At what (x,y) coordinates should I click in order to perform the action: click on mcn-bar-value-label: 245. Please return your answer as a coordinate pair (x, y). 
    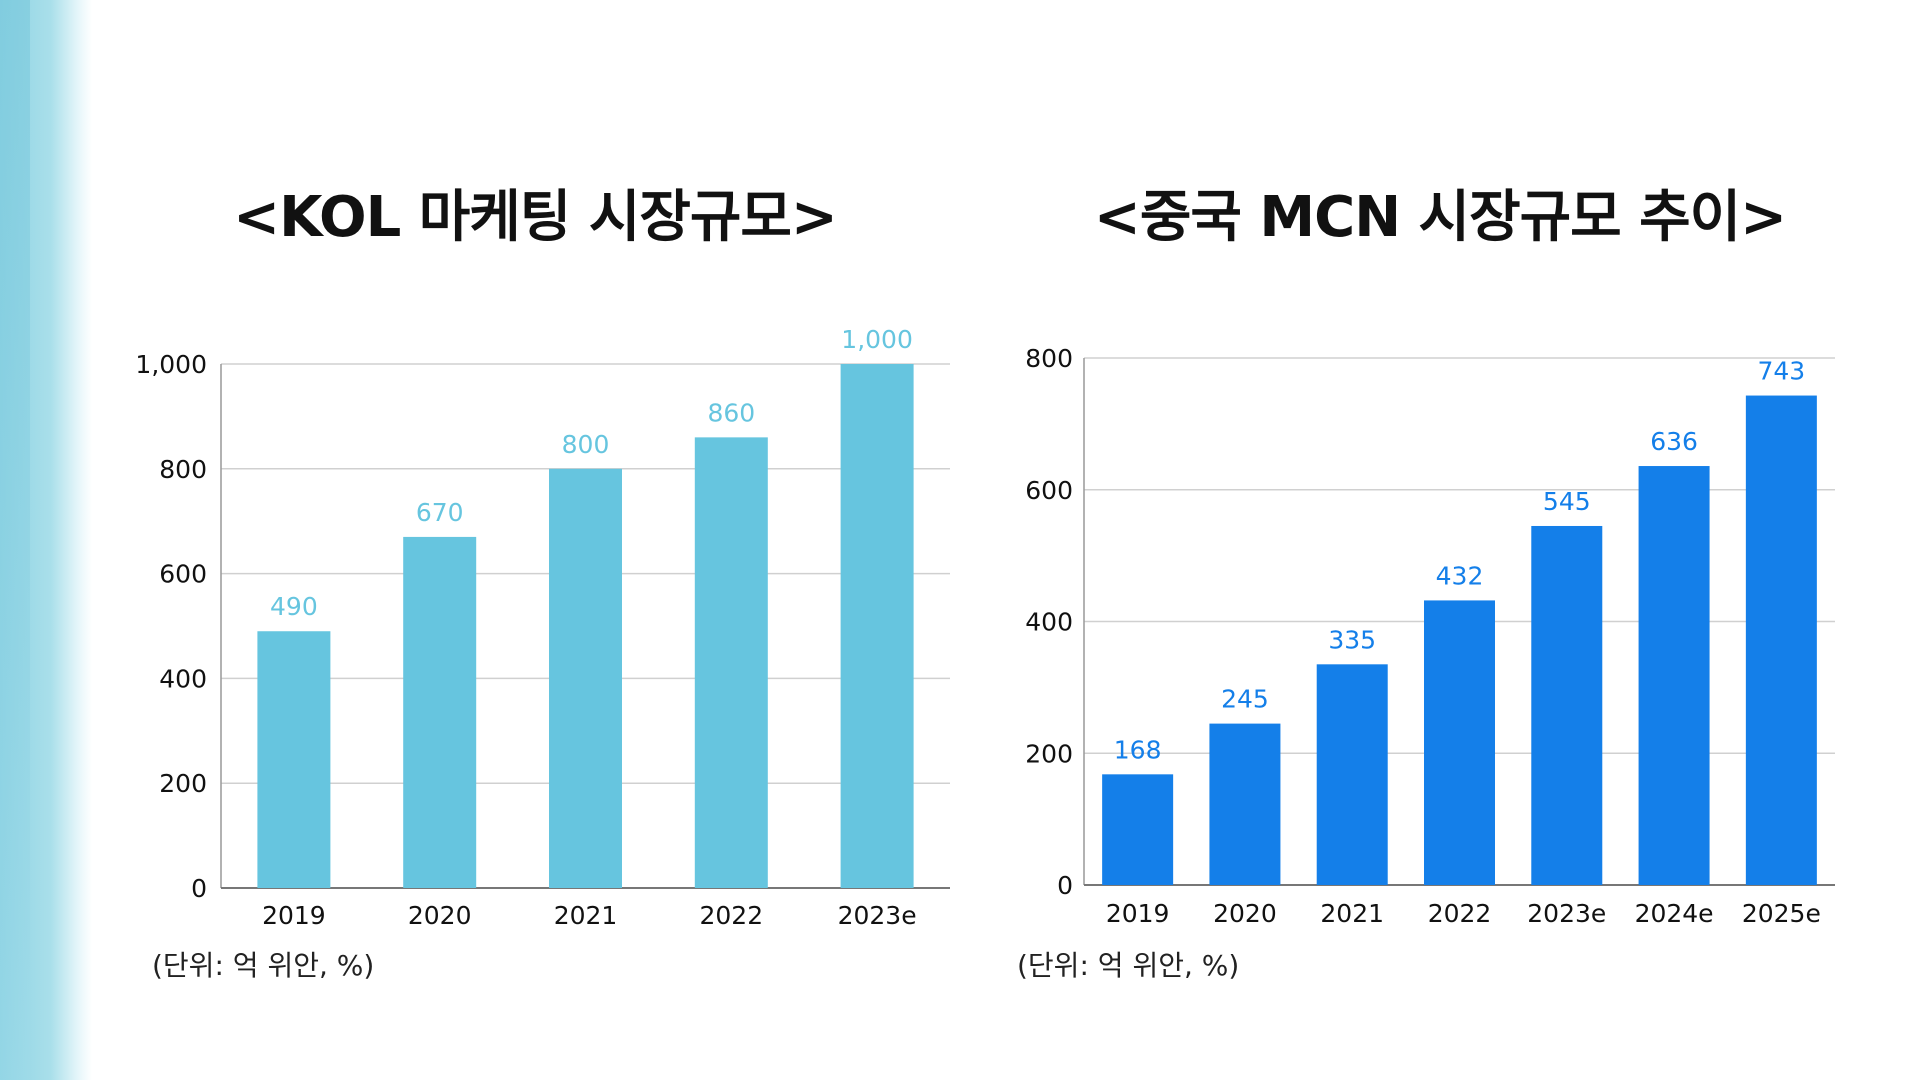
    Looking at the image, I should click on (1245, 699).